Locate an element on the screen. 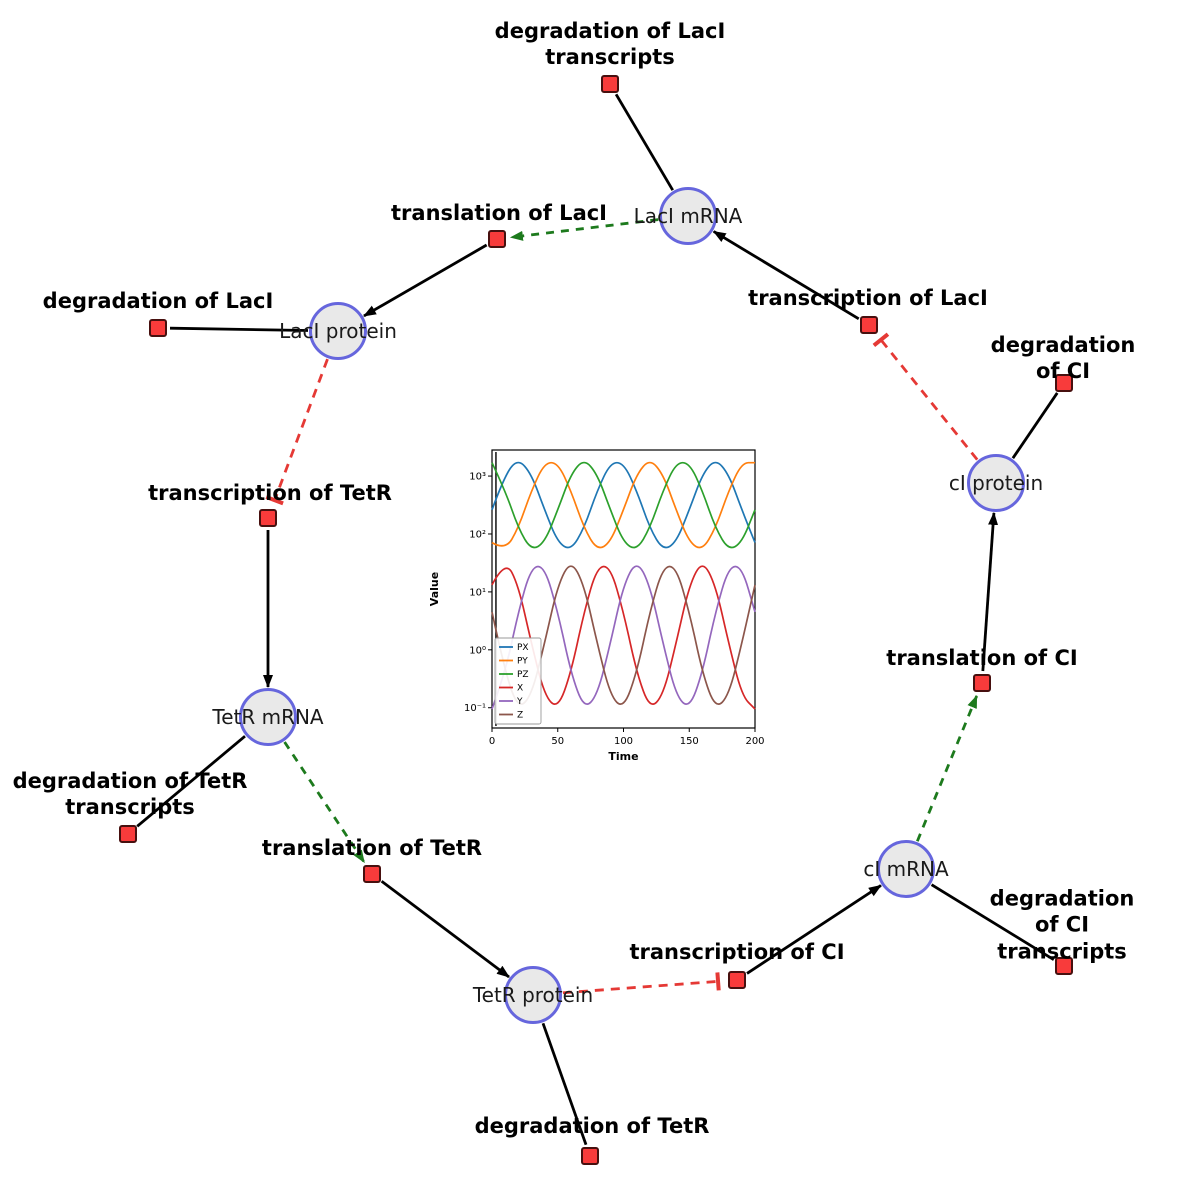 The height and width of the screenshot is (1200, 1189). legend-label-y: Y is located at coordinates (519, 702).